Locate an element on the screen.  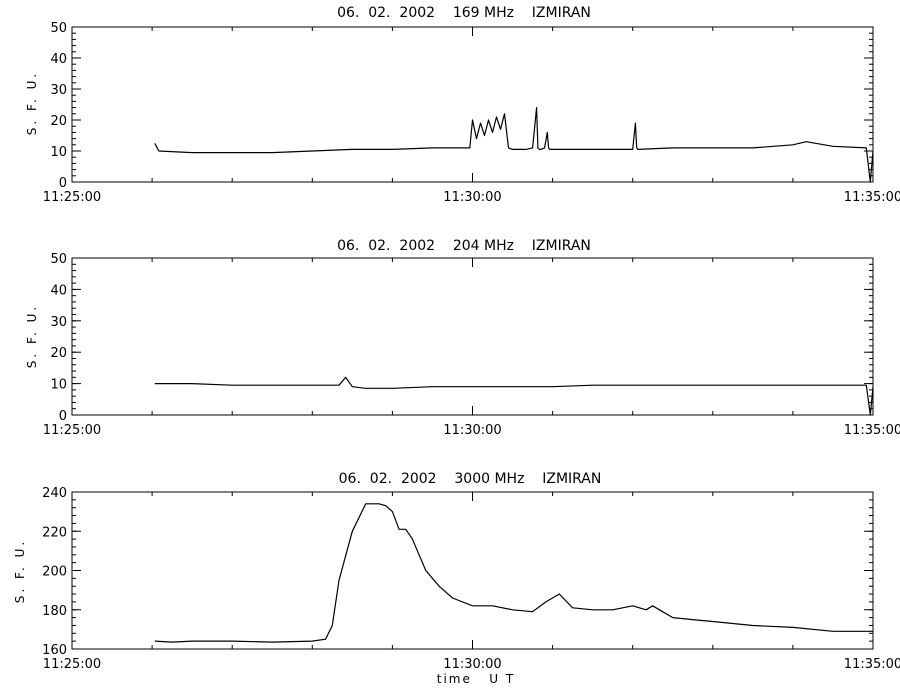
chart-169mhz-series-line is located at coordinates (514, 144).